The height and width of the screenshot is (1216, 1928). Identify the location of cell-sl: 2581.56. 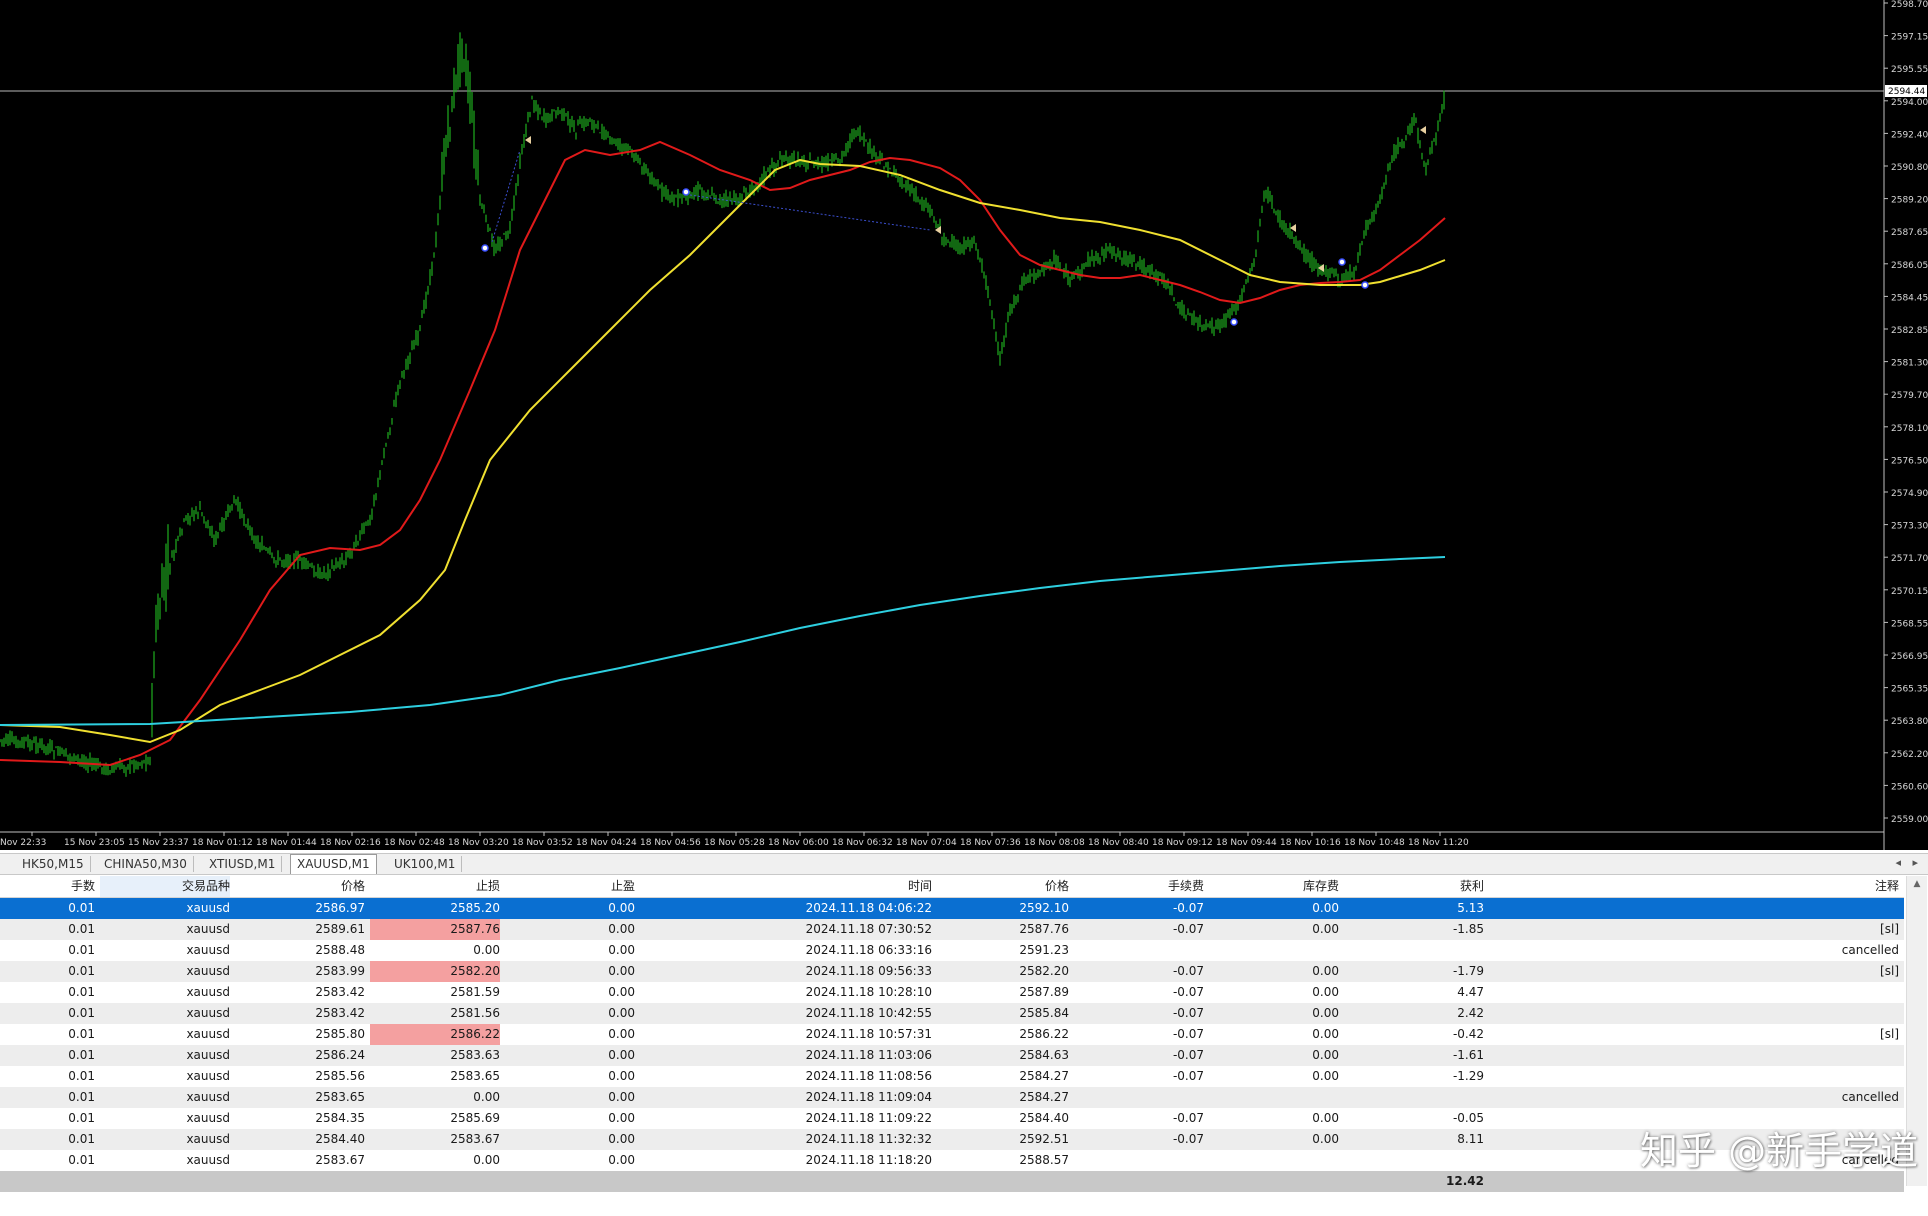
(475, 1013).